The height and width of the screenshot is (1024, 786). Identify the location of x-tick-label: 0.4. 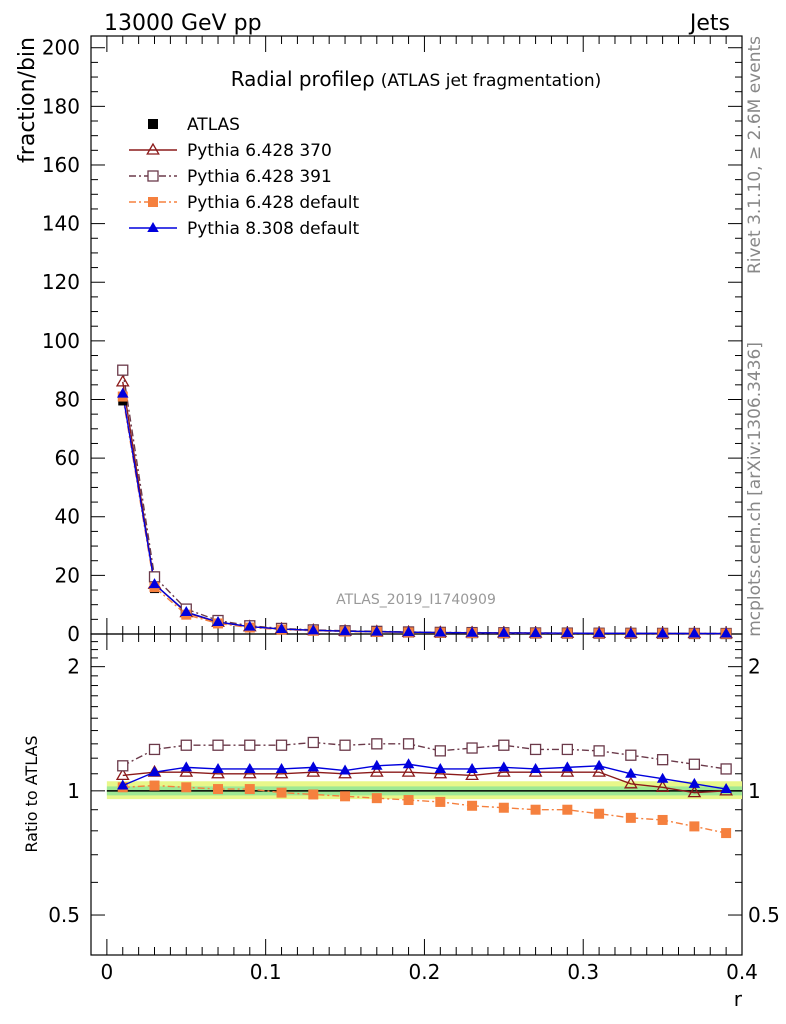
(742, 972).